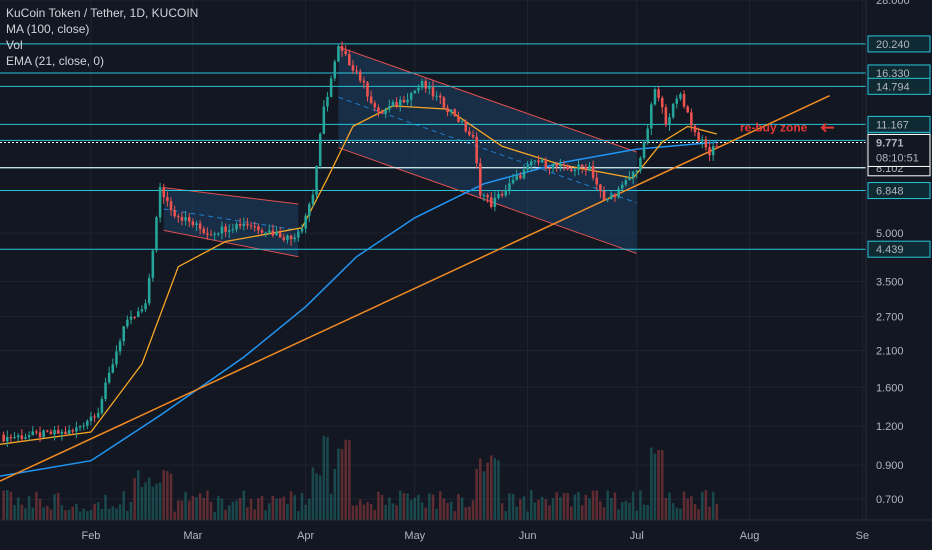  I want to click on last-price-box, so click(899, 150).